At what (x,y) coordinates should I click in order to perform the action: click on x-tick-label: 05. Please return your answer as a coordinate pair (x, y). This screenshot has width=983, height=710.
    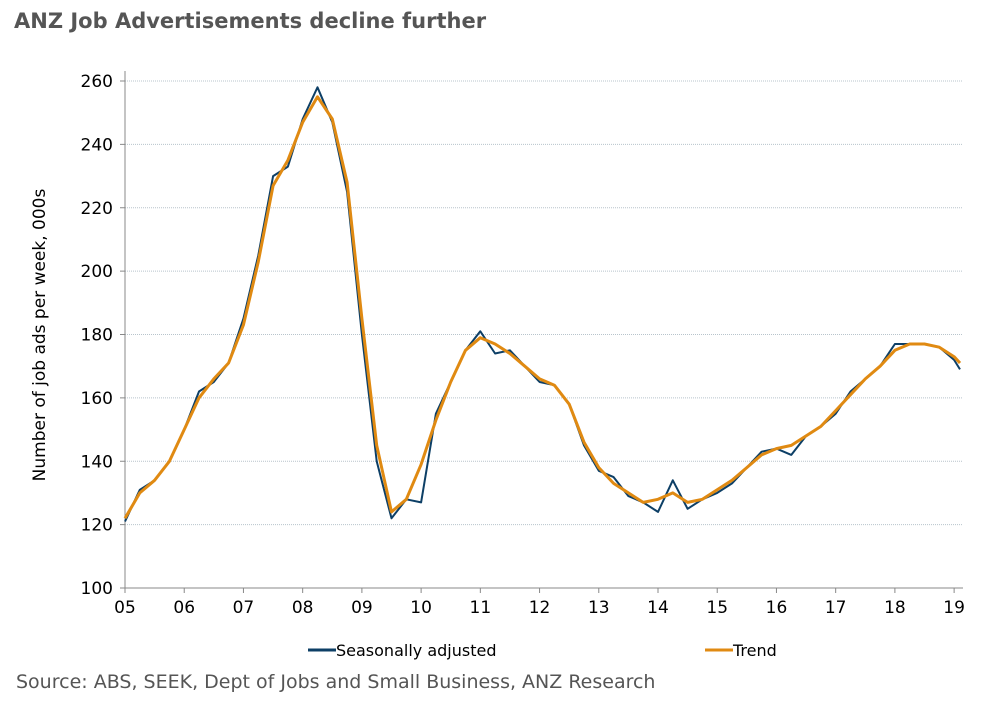
    Looking at the image, I should click on (125, 608).